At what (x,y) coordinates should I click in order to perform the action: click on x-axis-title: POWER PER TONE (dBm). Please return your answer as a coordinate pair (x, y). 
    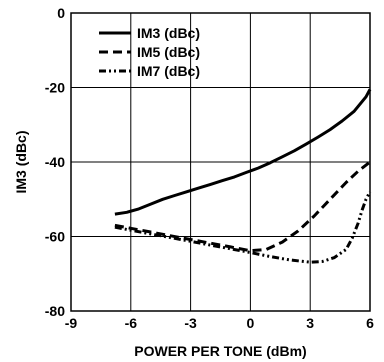
    Looking at the image, I should click on (220, 351).